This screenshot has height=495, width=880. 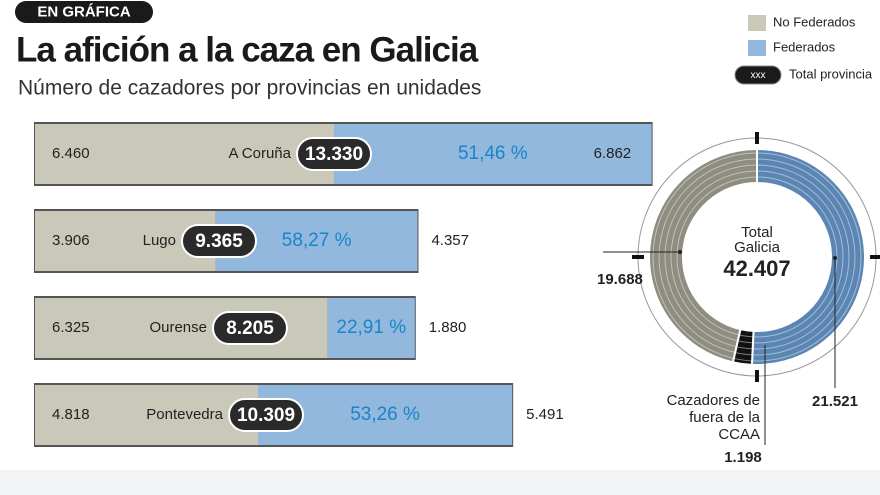 I want to click on legend-label: Federados, so click(x=804, y=46).